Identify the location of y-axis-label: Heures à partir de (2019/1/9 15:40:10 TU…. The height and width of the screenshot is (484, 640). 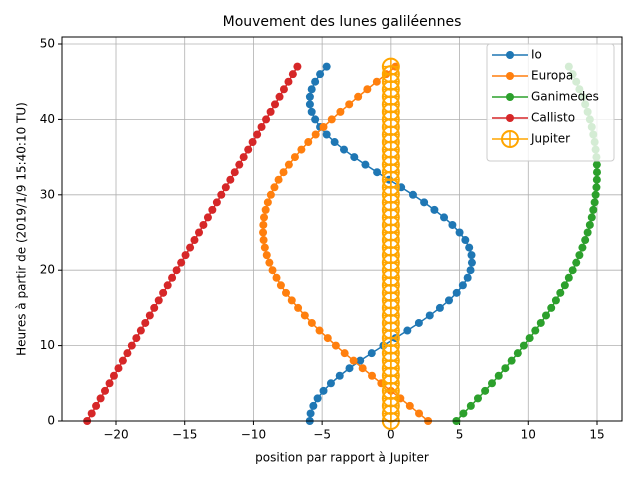
(22, 229).